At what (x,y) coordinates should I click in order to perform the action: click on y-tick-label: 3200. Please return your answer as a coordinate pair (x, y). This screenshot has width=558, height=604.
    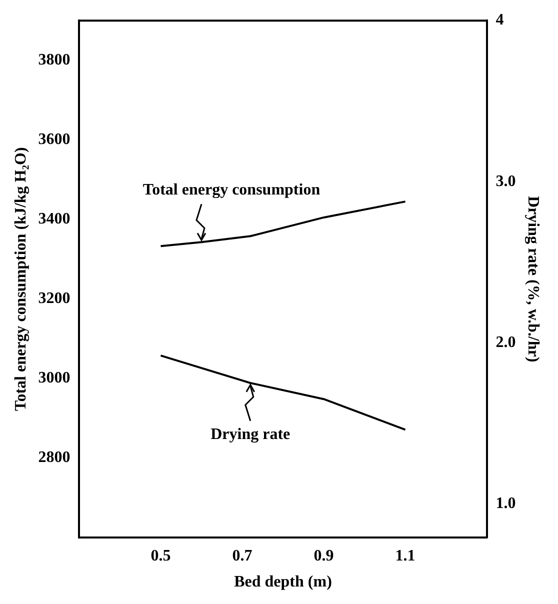
    Looking at the image, I should click on (54, 299).